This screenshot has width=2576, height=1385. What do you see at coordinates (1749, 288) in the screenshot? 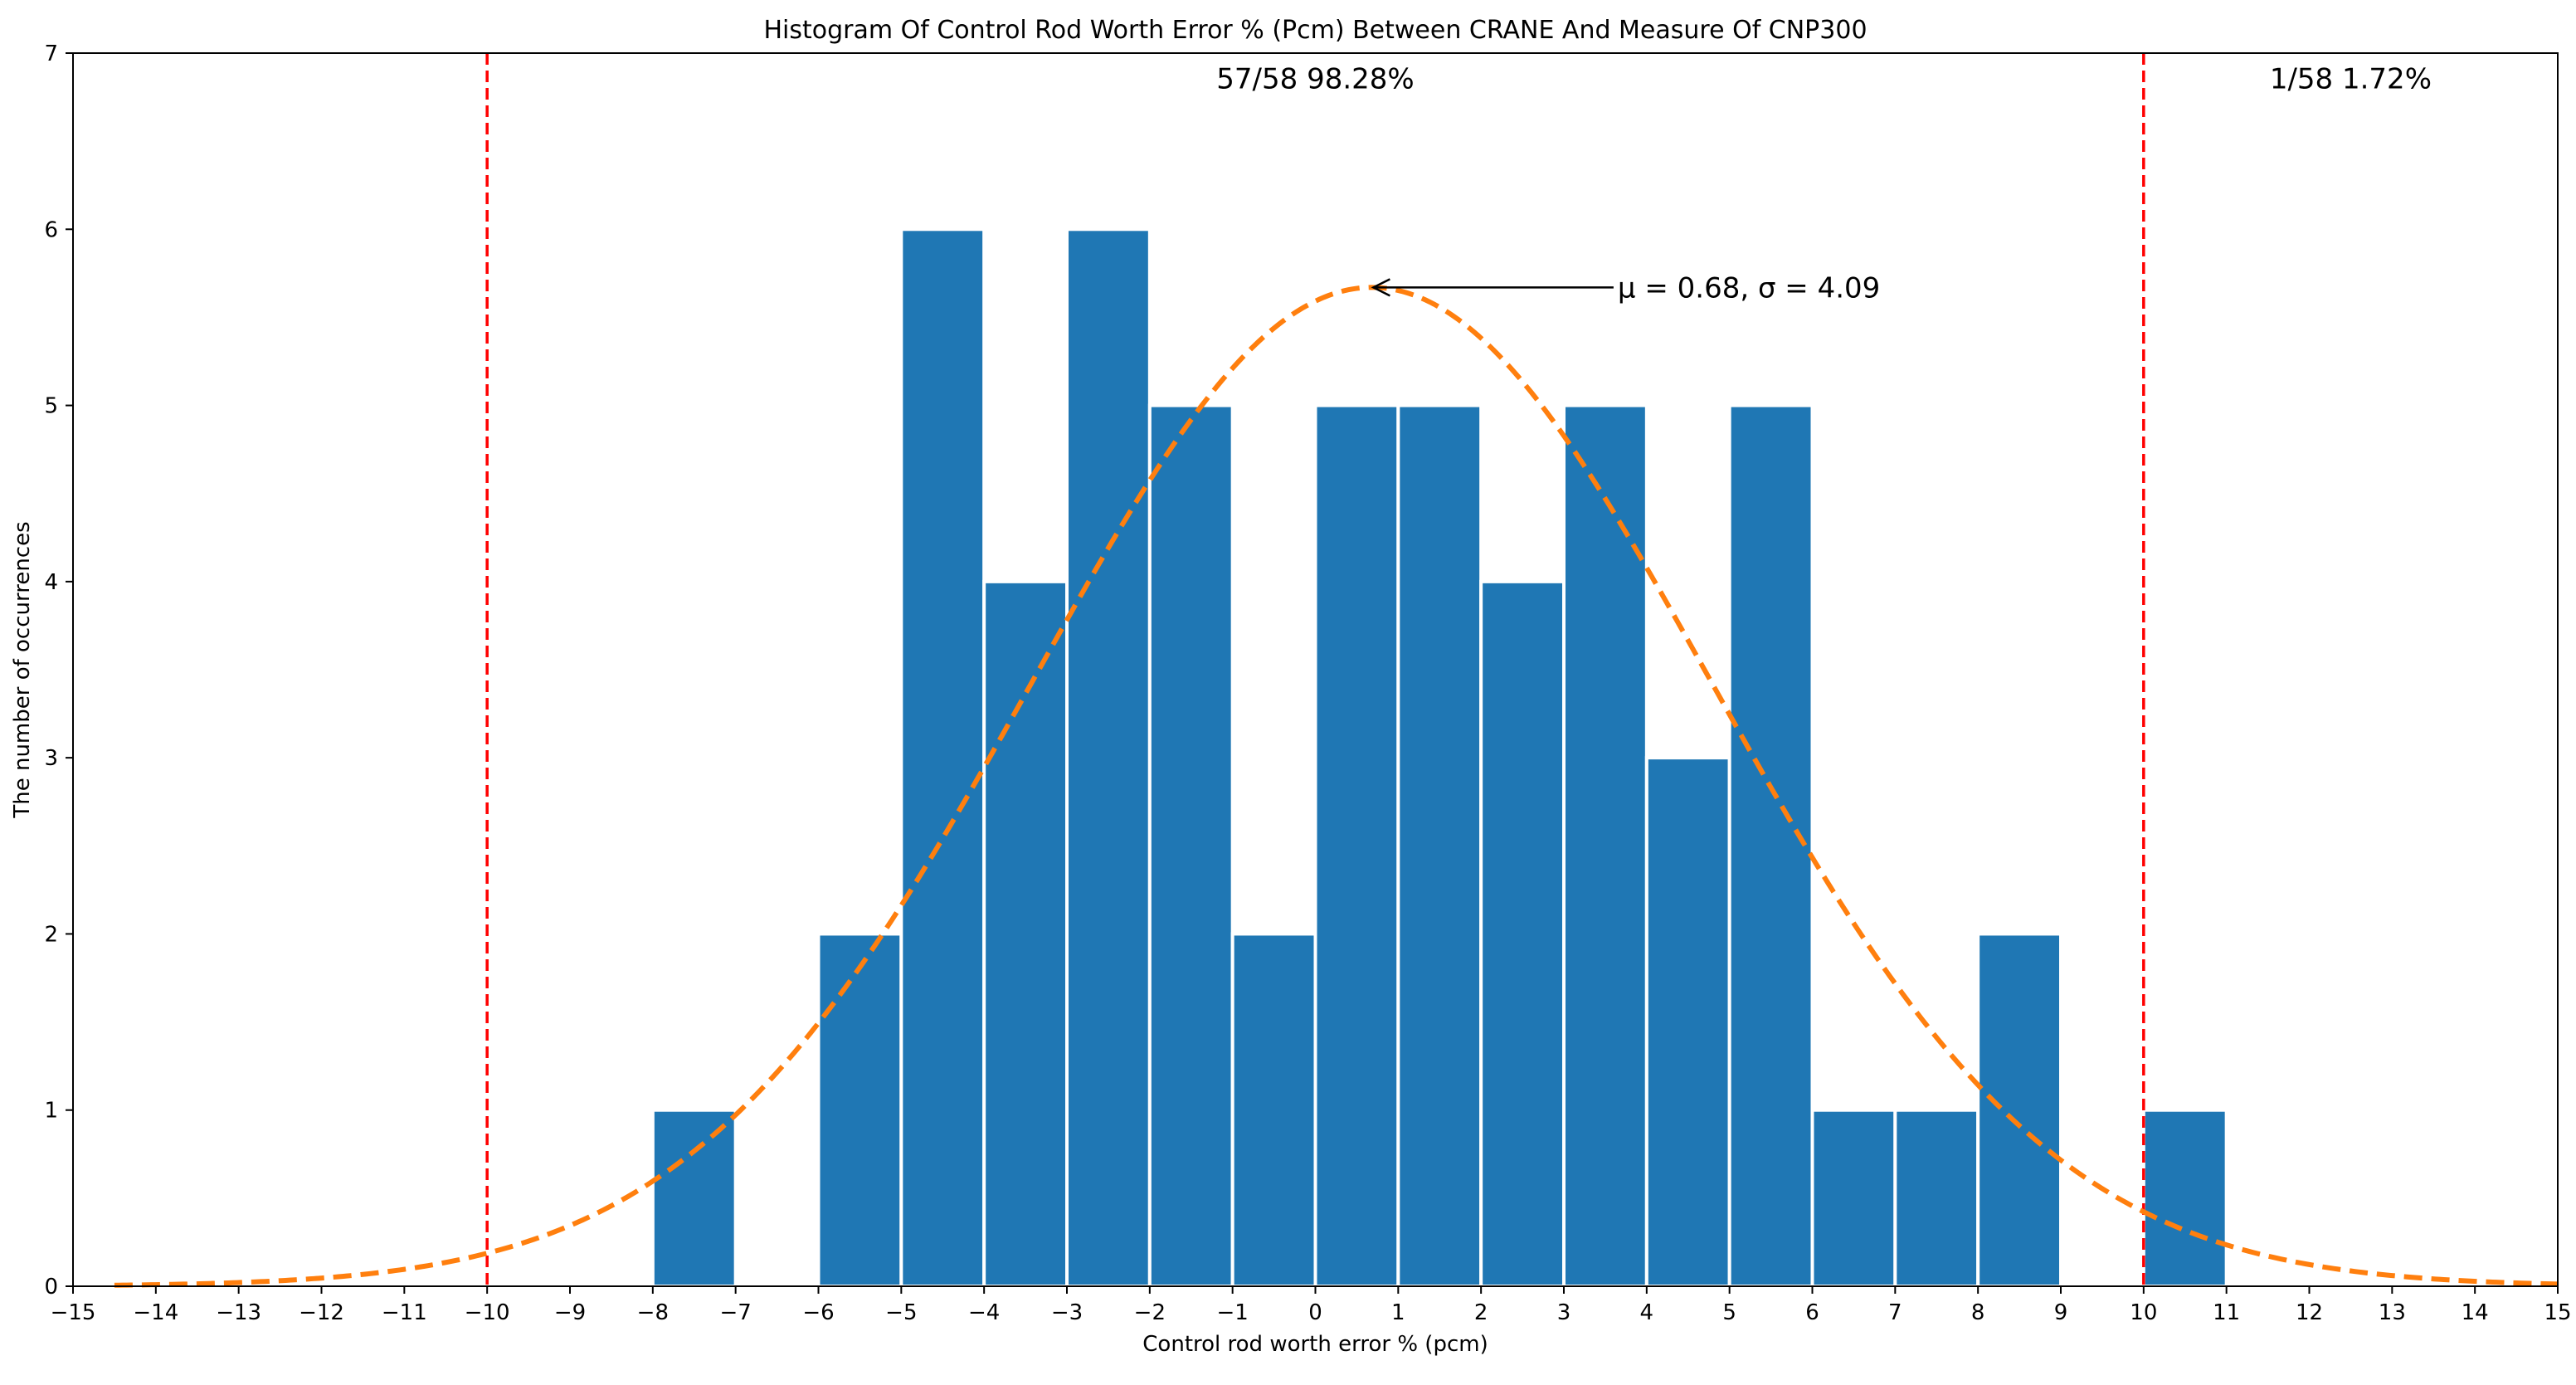
I see `fit-parameters-annotation: μ = 0.68, σ = 4.09` at bounding box center [1749, 288].